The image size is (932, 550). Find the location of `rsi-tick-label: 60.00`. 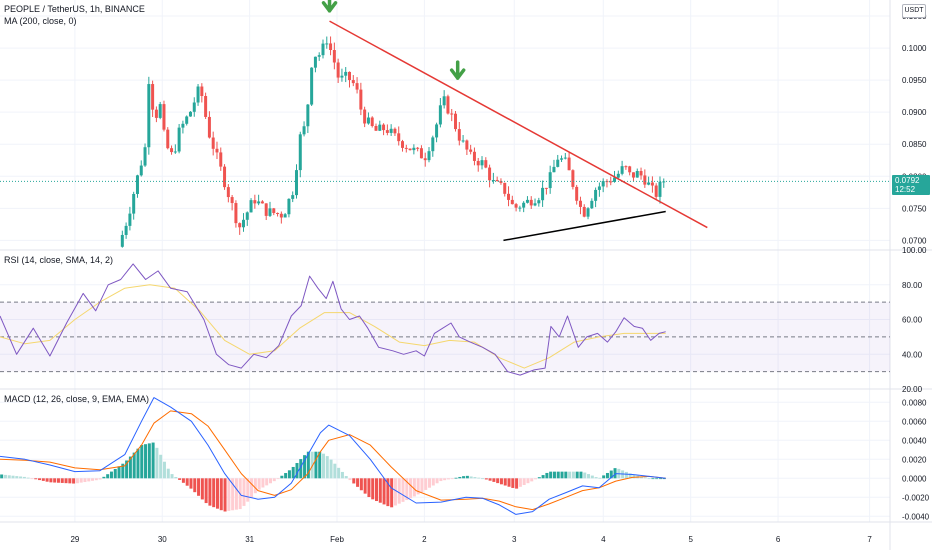

rsi-tick-label: 60.00 is located at coordinates (912, 320).